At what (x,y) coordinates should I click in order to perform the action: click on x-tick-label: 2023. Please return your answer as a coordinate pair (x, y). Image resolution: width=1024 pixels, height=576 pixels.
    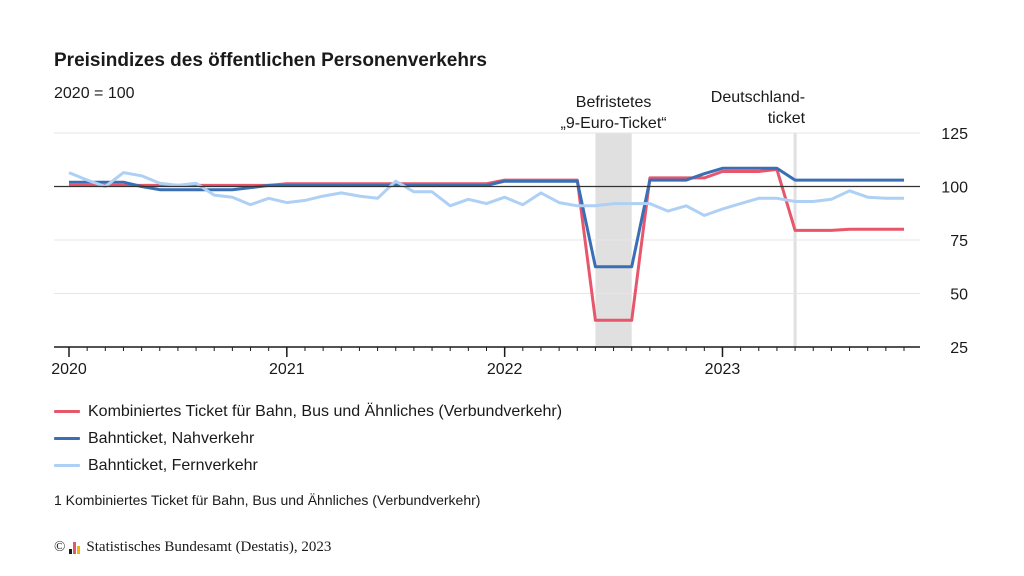
    Looking at the image, I should click on (723, 369).